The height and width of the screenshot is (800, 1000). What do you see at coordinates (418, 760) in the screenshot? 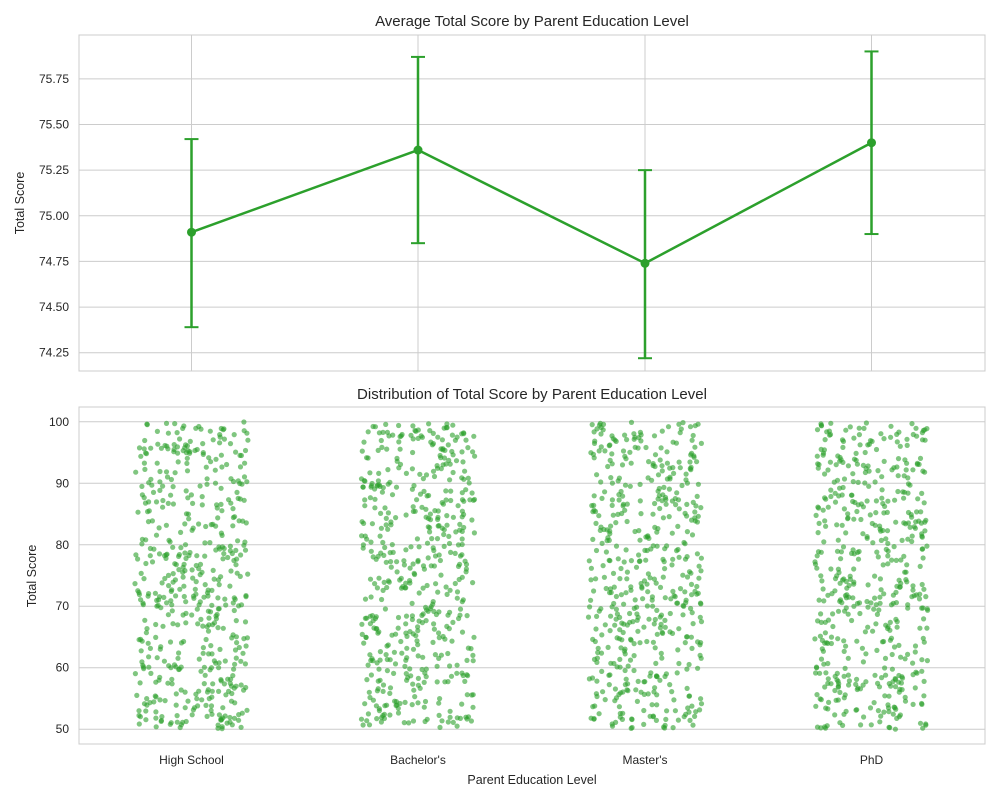
I see `x-tick-label: Bachelor's` at bounding box center [418, 760].